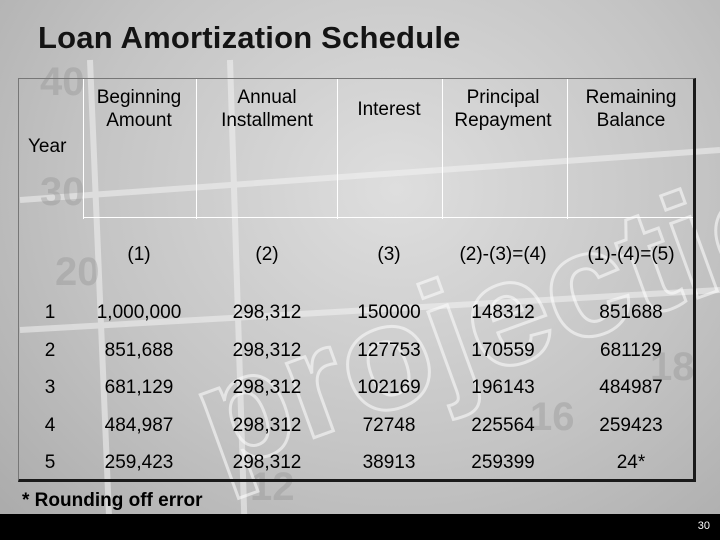  I want to click on principal-cell: 170559, so click(503, 350).